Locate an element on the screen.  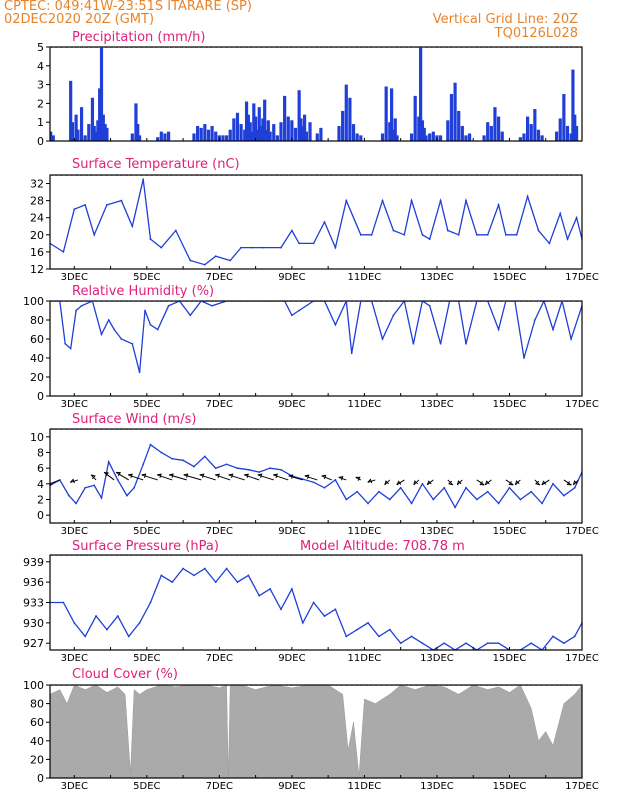
y-tick-label: 20 is located at coordinates (37, 759).